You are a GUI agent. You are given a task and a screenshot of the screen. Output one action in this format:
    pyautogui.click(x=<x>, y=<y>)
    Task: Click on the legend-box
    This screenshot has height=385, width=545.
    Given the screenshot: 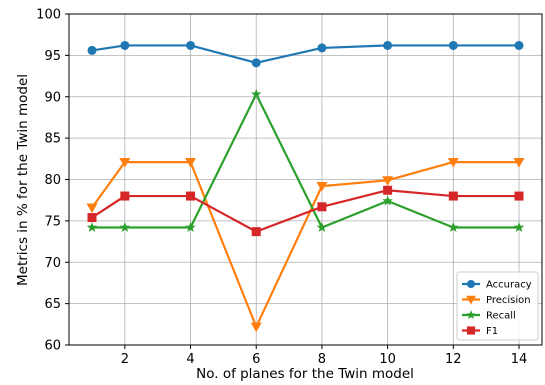 What is the action you would take?
    pyautogui.click(x=497, y=306)
    